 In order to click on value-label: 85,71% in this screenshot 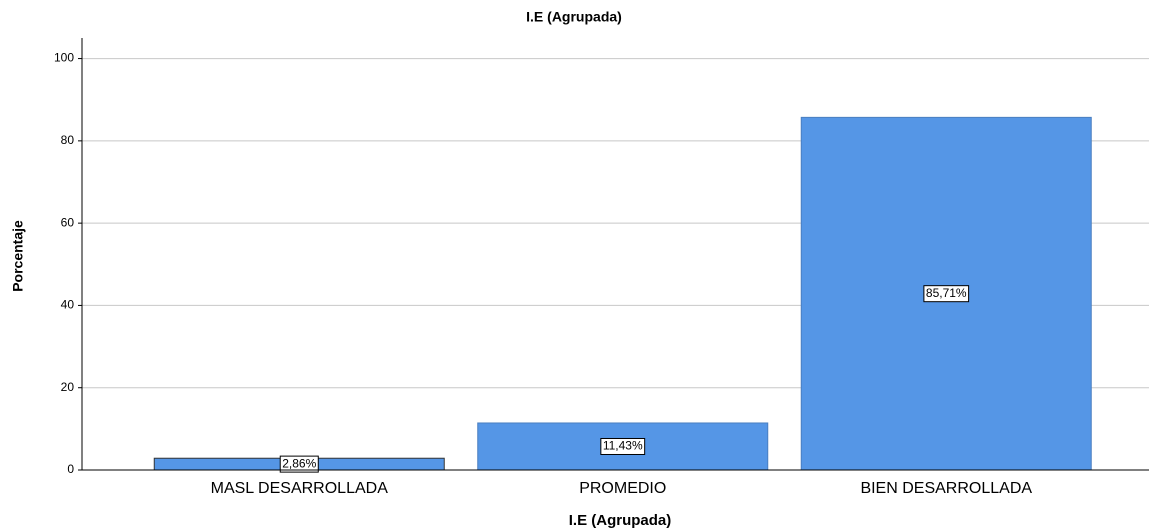, I will do `click(946, 293)`.